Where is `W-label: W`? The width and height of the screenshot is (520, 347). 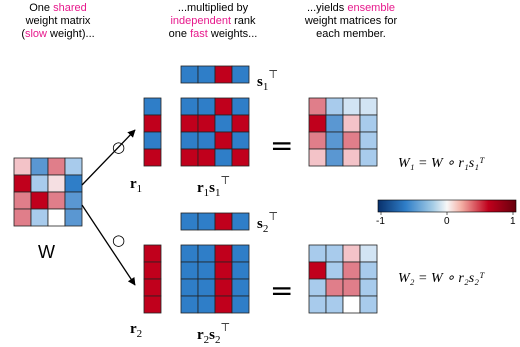
W-label: W is located at coordinates (46, 252).